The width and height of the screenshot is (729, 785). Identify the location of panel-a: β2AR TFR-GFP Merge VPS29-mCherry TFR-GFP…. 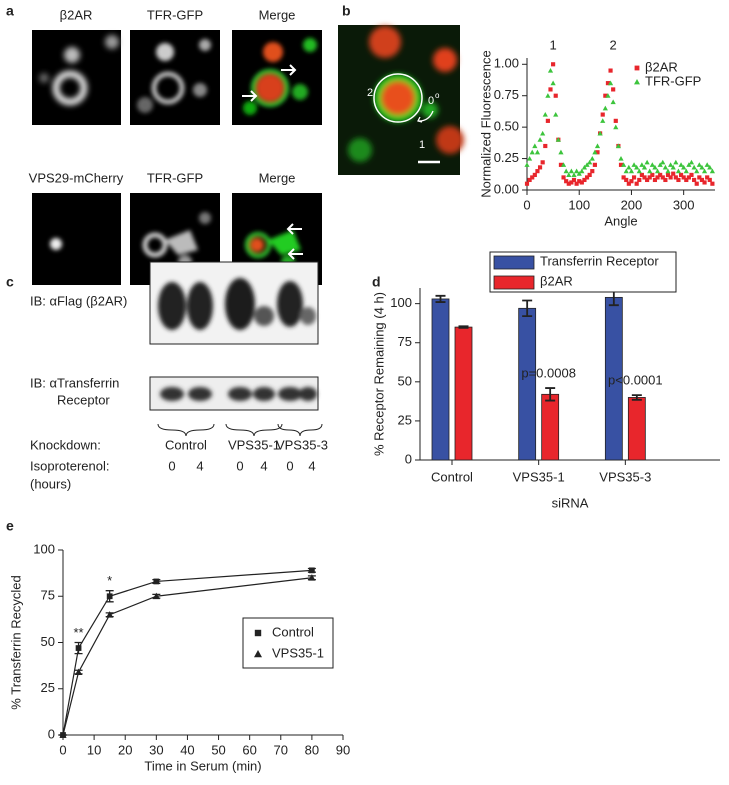
(175, 146).